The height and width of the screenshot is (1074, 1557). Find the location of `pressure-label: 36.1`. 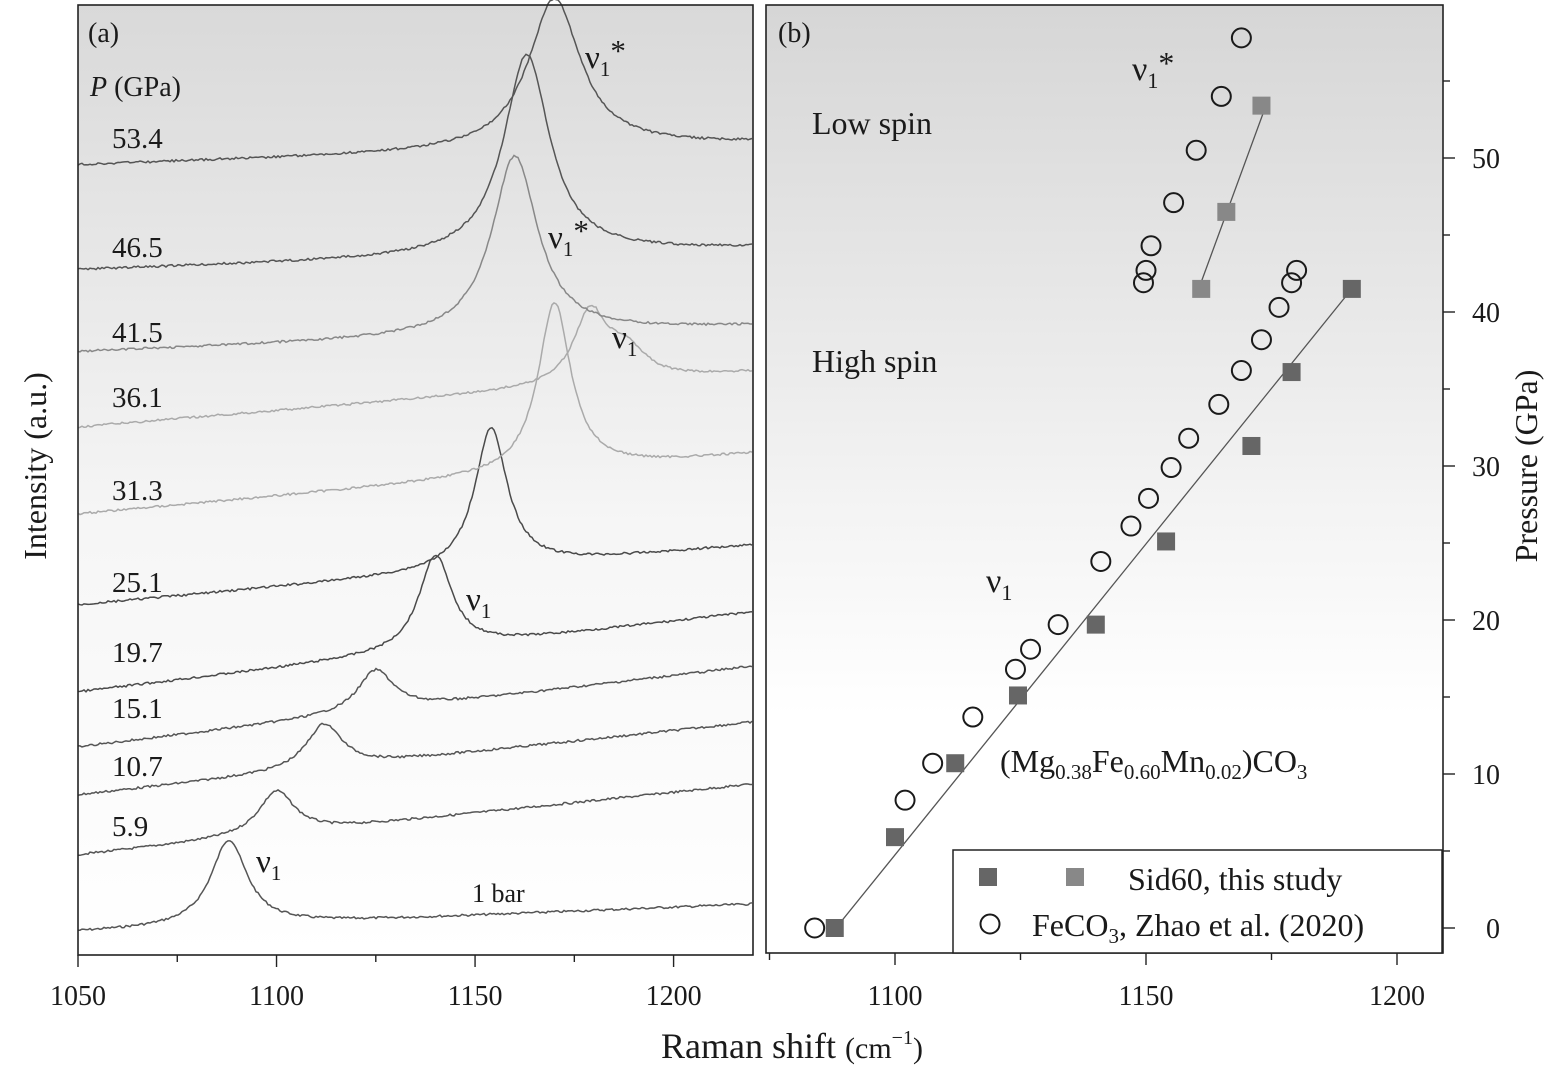

pressure-label: 36.1 is located at coordinates (137, 398).